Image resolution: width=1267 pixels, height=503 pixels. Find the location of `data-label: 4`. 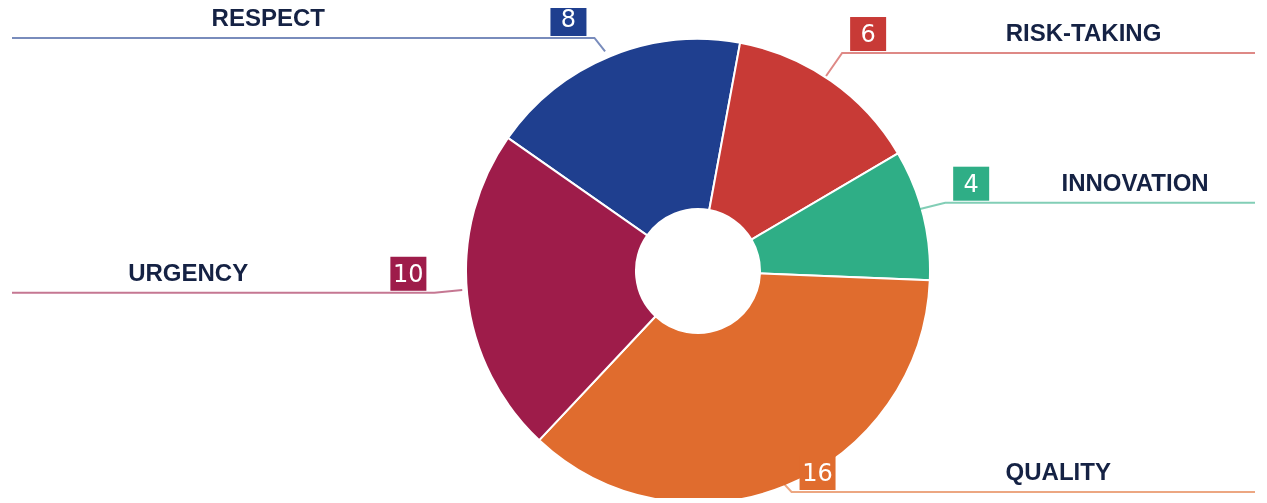

data-label: 4 is located at coordinates (971, 183).